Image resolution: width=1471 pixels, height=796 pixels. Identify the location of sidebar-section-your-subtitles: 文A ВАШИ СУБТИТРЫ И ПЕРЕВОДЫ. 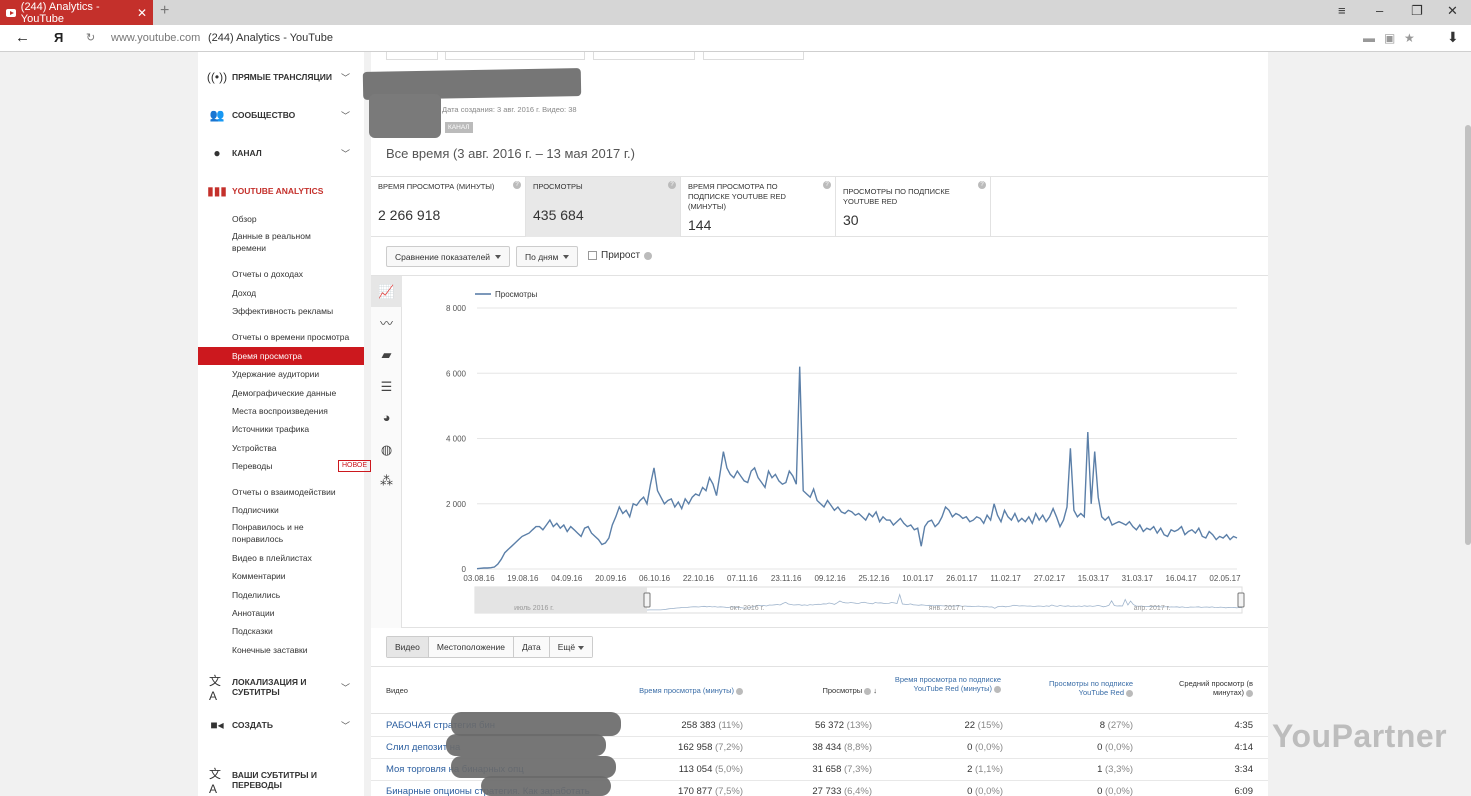
(281, 781).